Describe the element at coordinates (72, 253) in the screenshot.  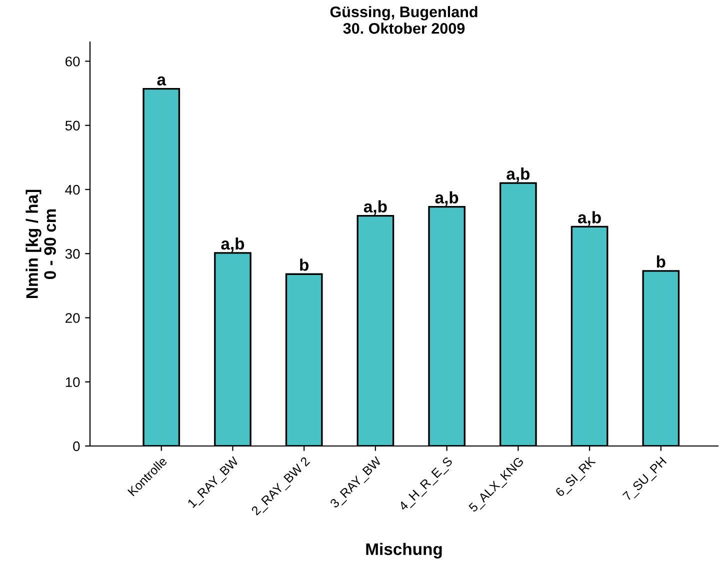
I see `y-tick-label: 30` at that location.